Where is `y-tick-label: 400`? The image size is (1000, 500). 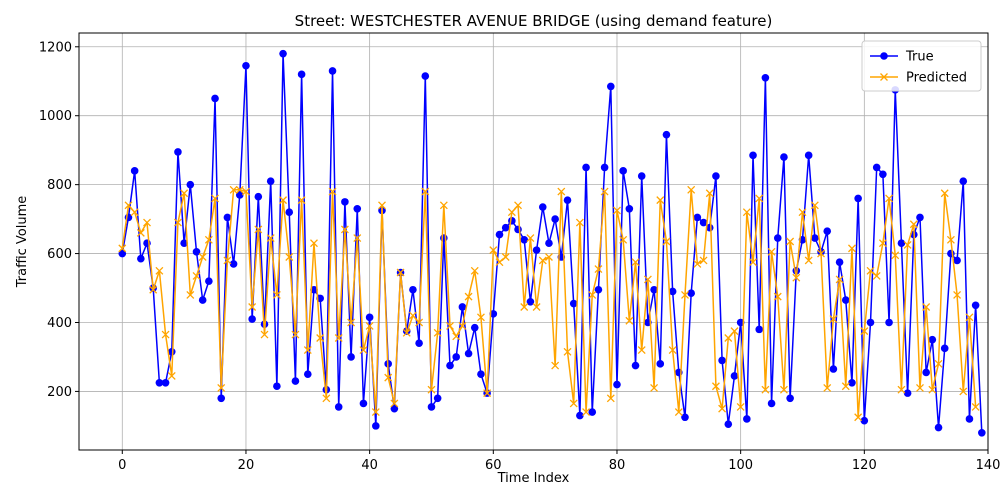 y-tick-label: 400 is located at coordinates (59, 323).